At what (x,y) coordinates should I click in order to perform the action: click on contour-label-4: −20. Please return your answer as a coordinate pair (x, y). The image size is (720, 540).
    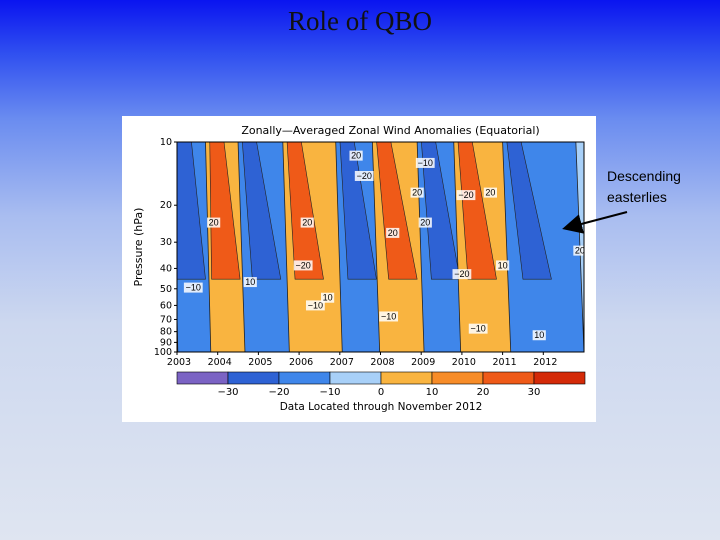
    Looking at the image, I should click on (465, 195).